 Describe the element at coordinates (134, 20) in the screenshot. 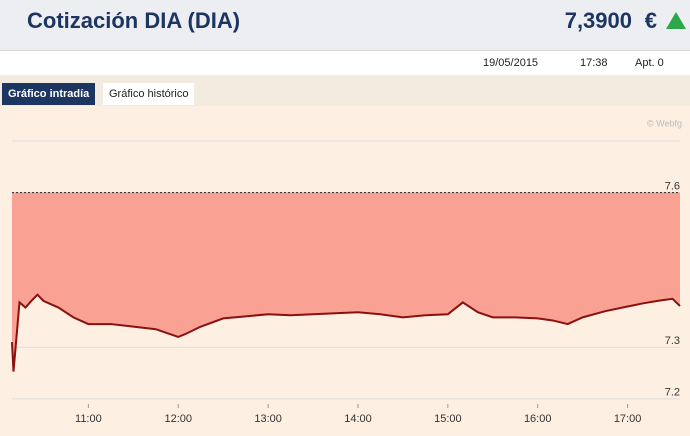

I see `title: Cotización DIA (DIA)` at that location.